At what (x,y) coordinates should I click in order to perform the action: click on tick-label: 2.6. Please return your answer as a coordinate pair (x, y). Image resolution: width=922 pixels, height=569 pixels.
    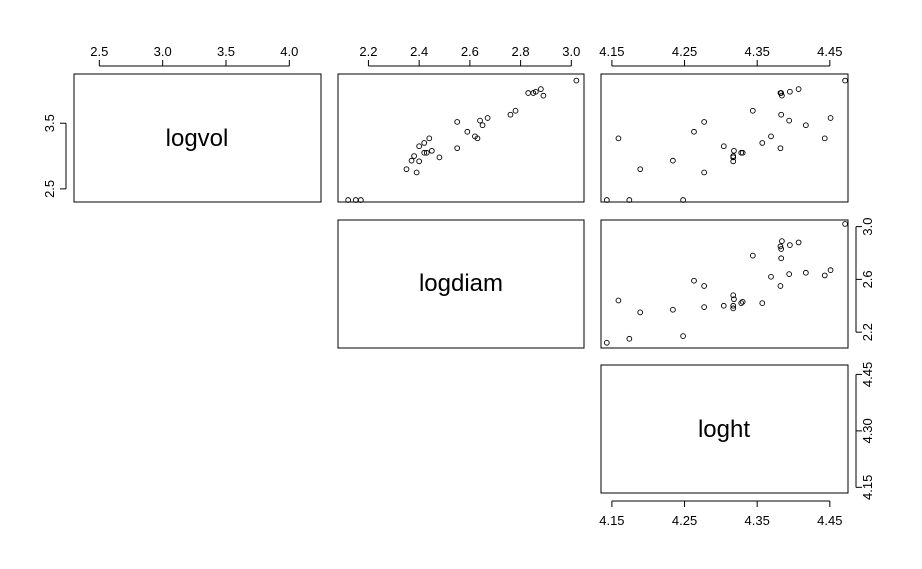
    Looking at the image, I should click on (470, 51).